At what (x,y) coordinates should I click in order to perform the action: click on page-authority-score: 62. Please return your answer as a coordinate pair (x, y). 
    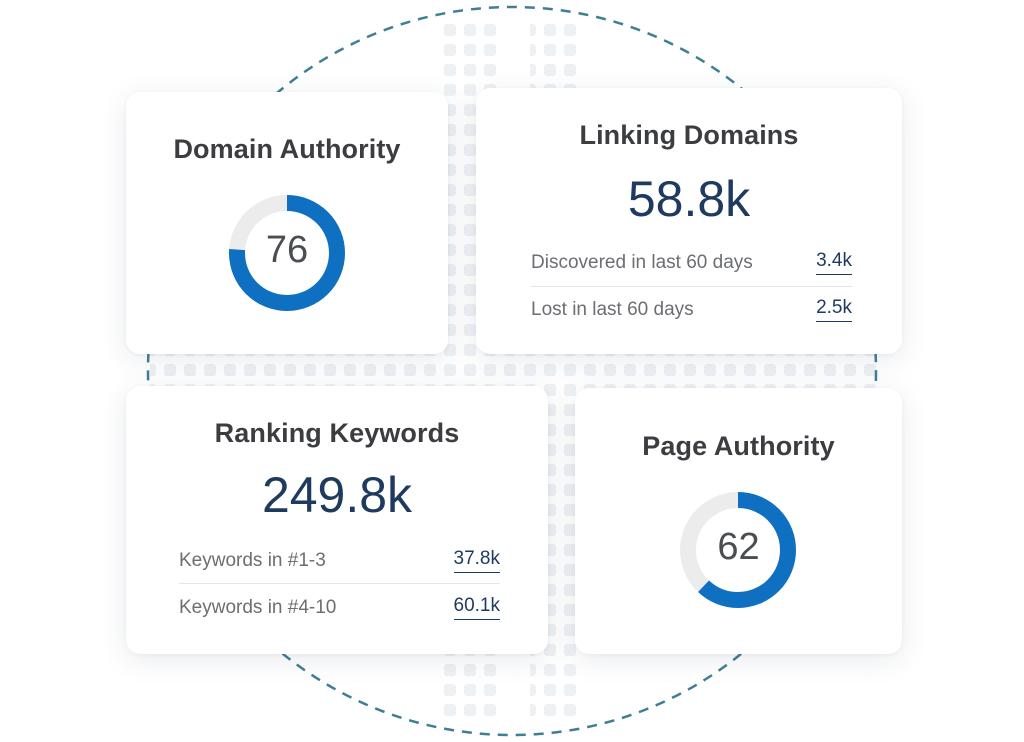
    Looking at the image, I should click on (738, 547).